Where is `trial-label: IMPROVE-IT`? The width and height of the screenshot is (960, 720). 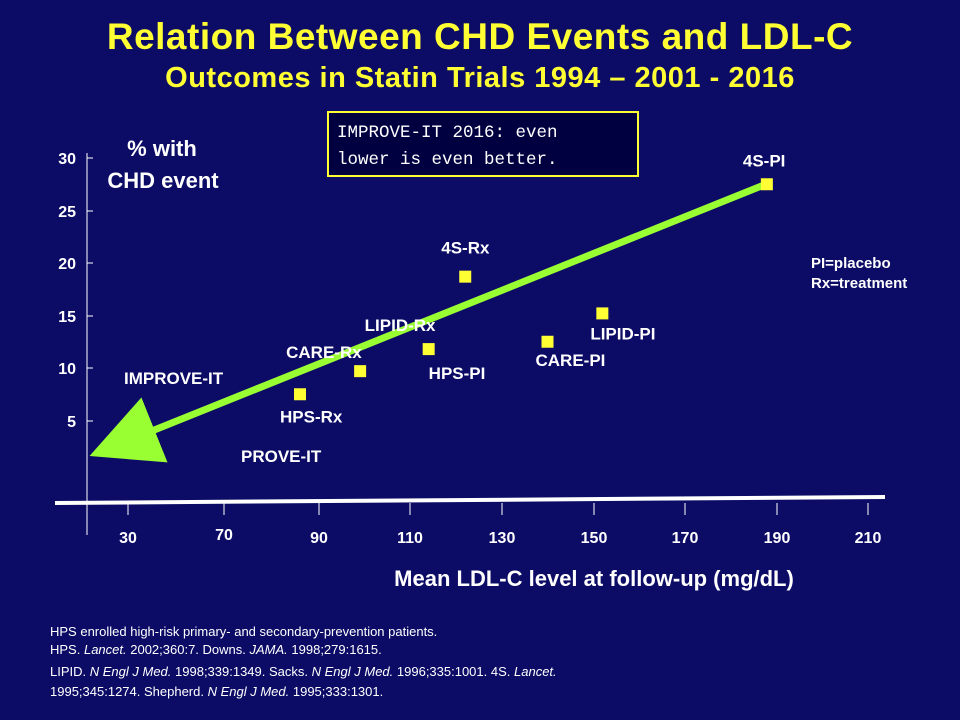
trial-label: IMPROVE-IT is located at coordinates (174, 378).